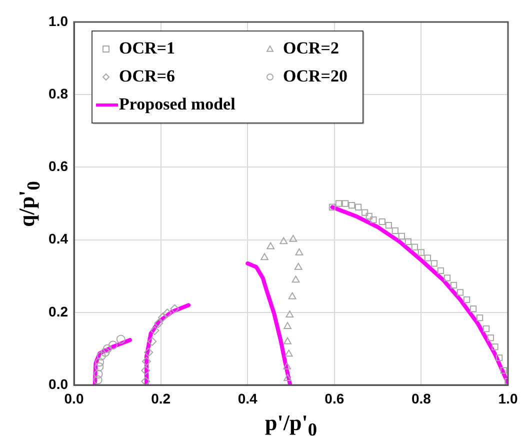 This screenshot has width=529, height=444. I want to click on legend-label: OCR=2, so click(311, 48).